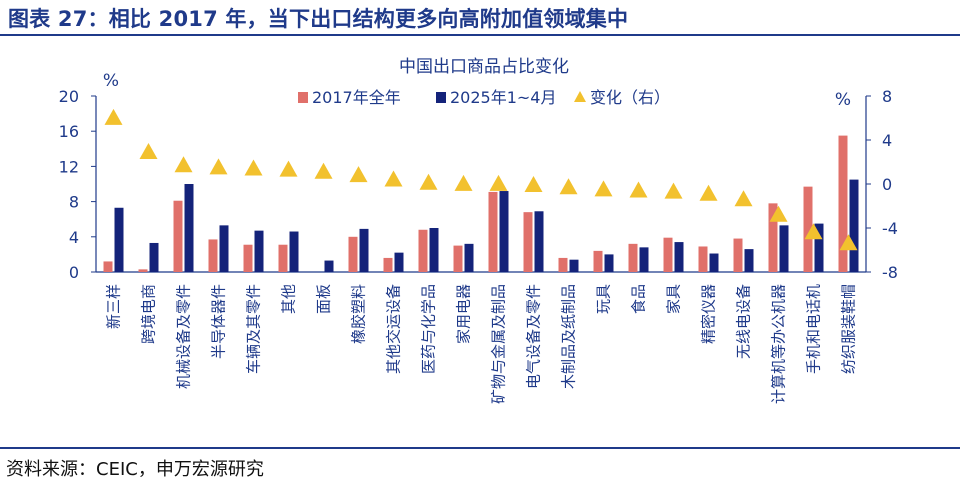  Describe the element at coordinates (441, 97) in the screenshot. I see `legend-swatch-2025` at that location.